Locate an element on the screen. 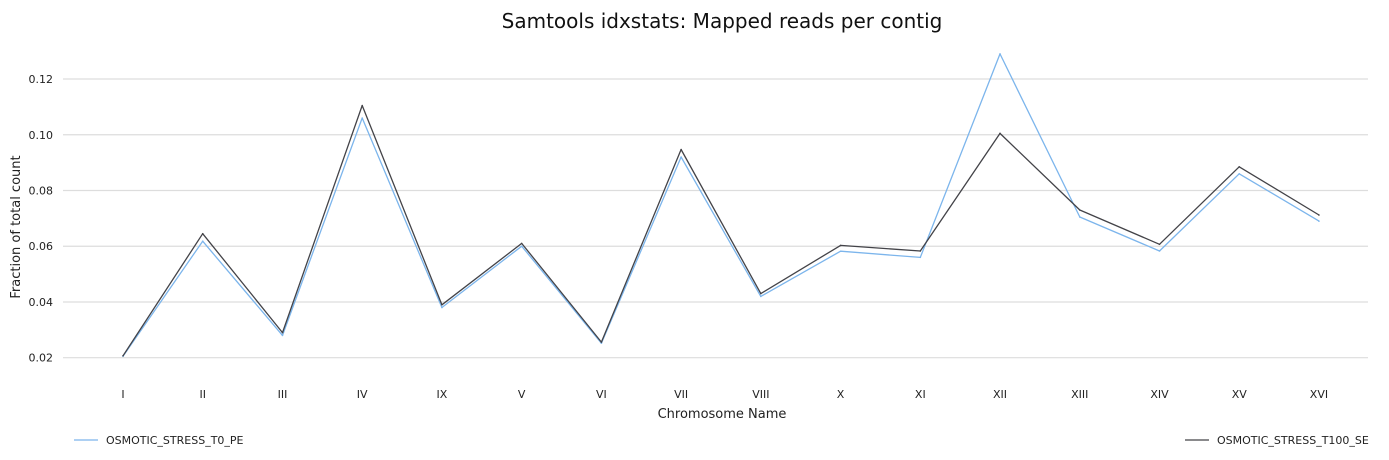  y-tick-label: 0.08 is located at coordinates (41, 190).